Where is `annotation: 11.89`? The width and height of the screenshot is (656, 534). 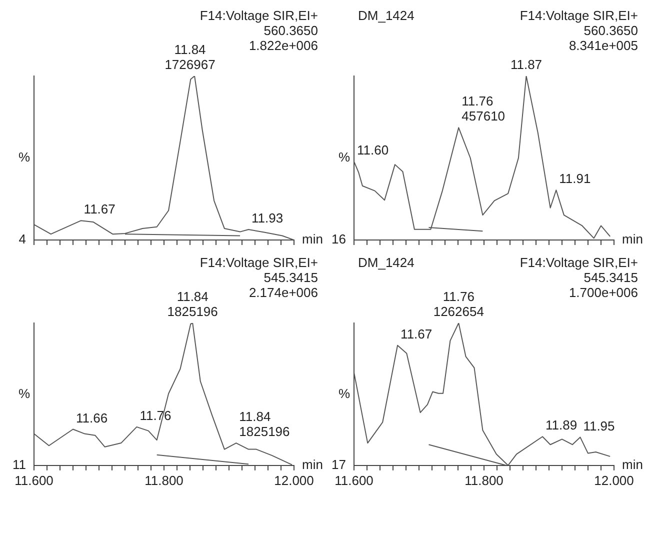 annotation: 11.89 is located at coordinates (562, 425).